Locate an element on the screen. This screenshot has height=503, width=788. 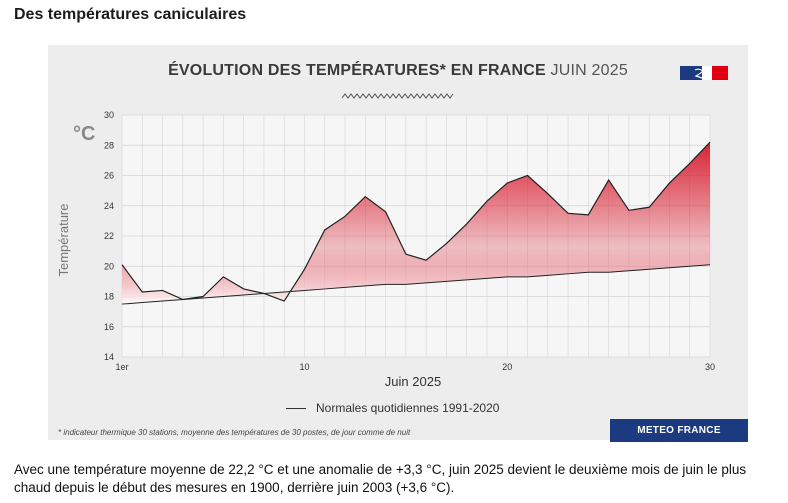
x-tick-label: 1er is located at coordinates (121, 367).